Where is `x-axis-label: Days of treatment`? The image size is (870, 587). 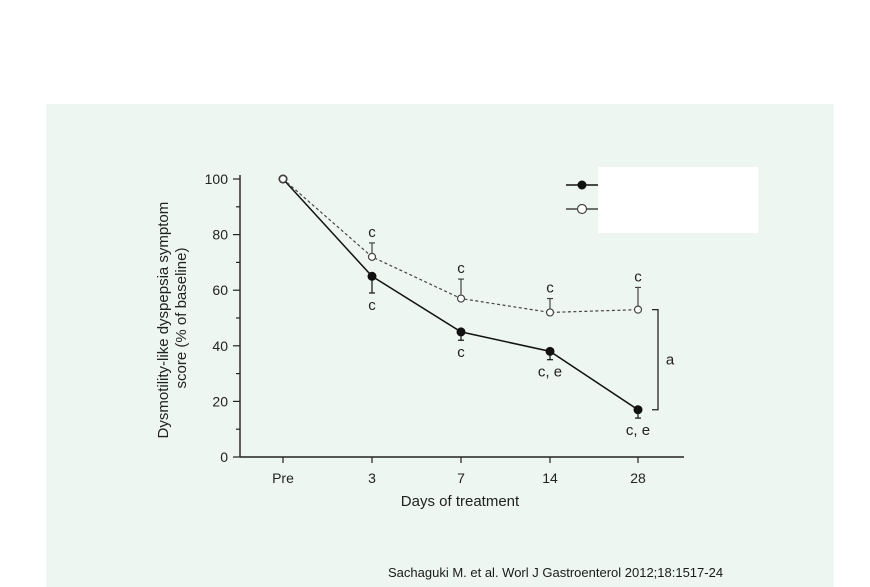
x-axis-label: Days of treatment is located at coordinates (460, 501).